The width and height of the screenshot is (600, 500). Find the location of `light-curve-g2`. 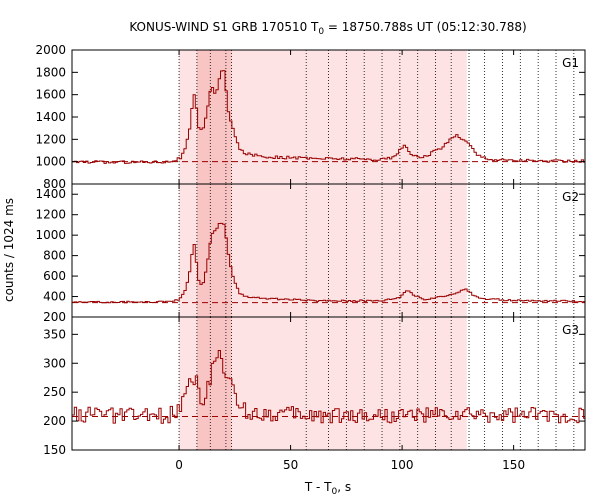

light-curve-g2 is located at coordinates (328, 263).